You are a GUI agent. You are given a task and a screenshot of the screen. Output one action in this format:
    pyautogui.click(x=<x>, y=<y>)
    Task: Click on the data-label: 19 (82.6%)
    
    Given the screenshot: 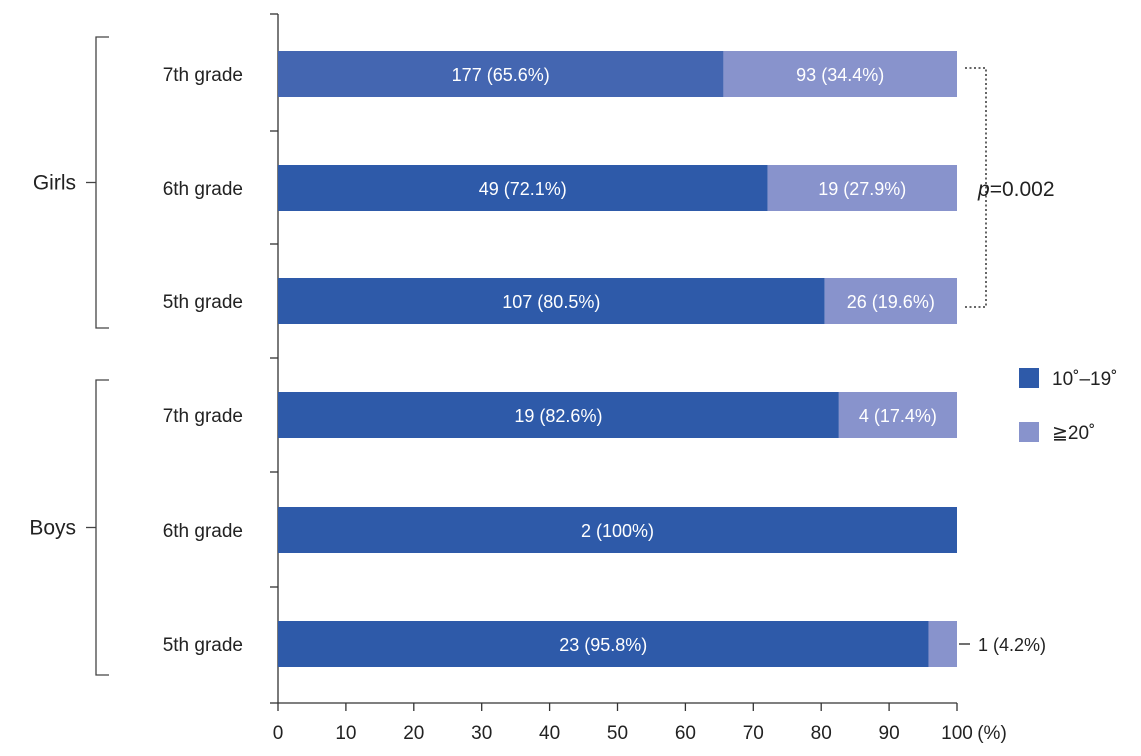 What is the action you would take?
    pyautogui.click(x=558, y=416)
    